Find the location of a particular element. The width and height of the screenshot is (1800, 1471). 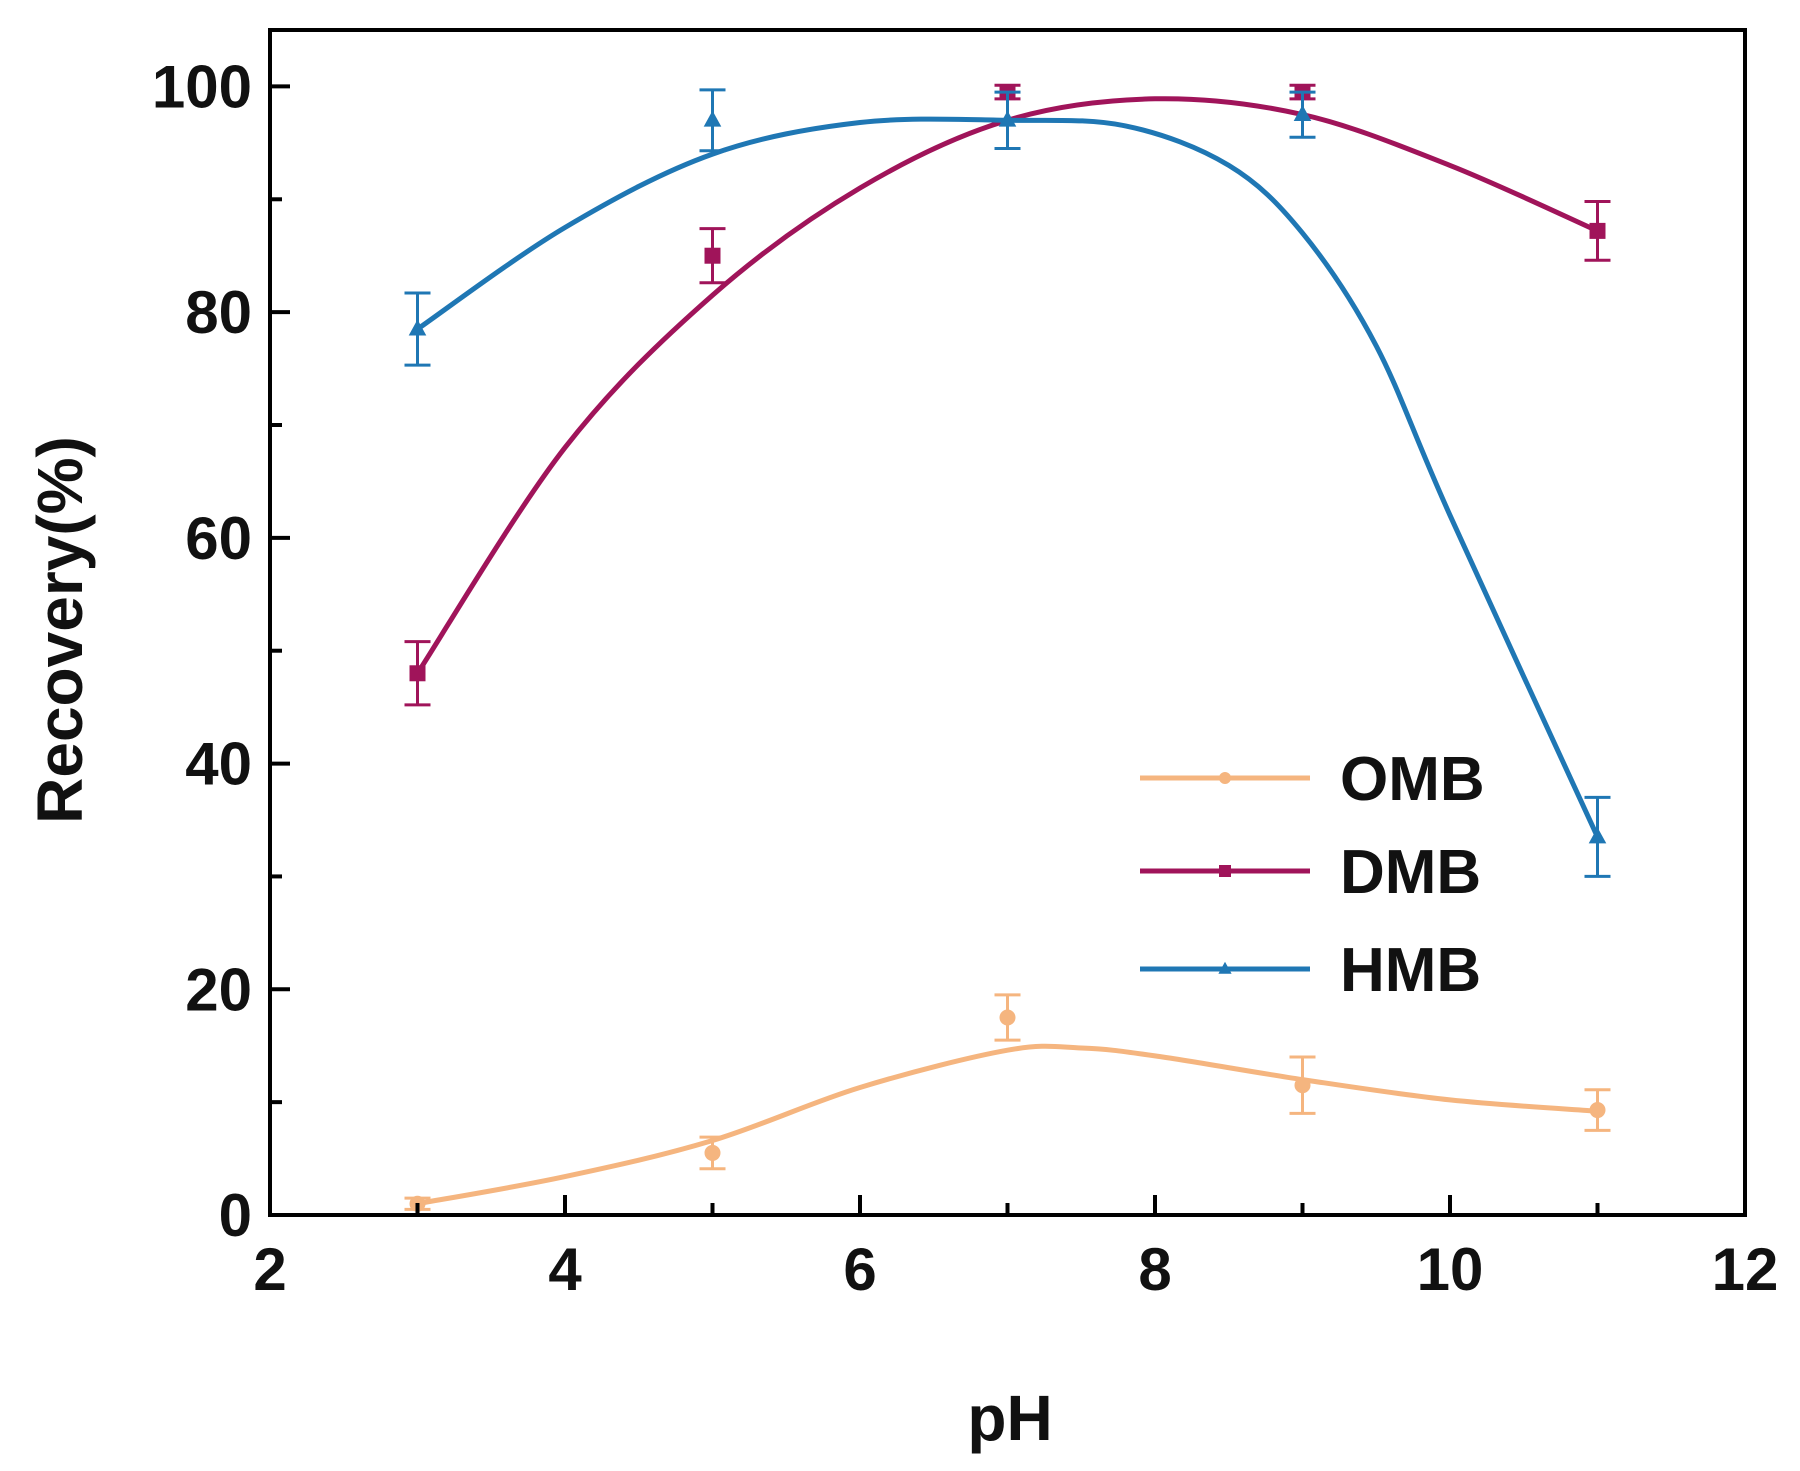

legend-marker-omb is located at coordinates (1225, 778).